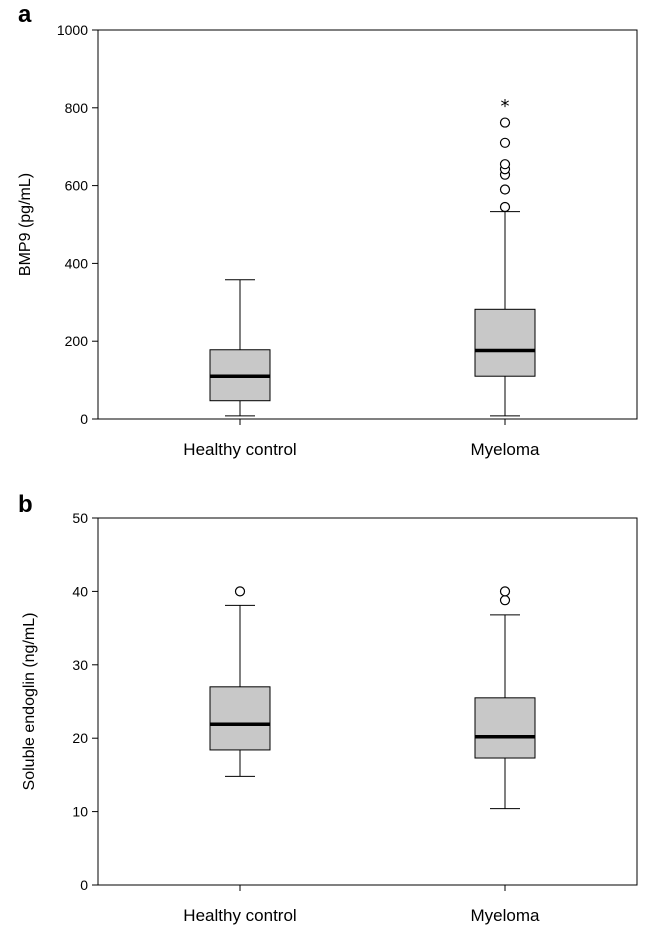  What do you see at coordinates (25, 504) in the screenshot?
I see `panel-letter: b` at bounding box center [25, 504].